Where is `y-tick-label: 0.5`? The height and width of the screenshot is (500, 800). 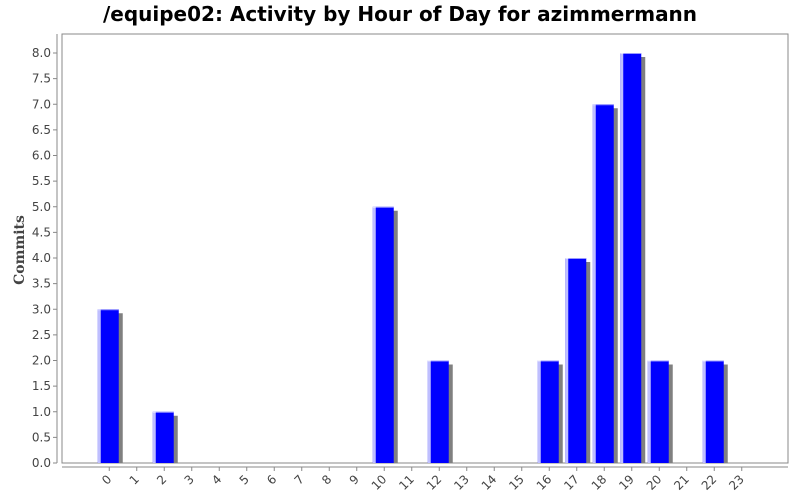 y-tick-label: 0.5 is located at coordinates (41, 437).